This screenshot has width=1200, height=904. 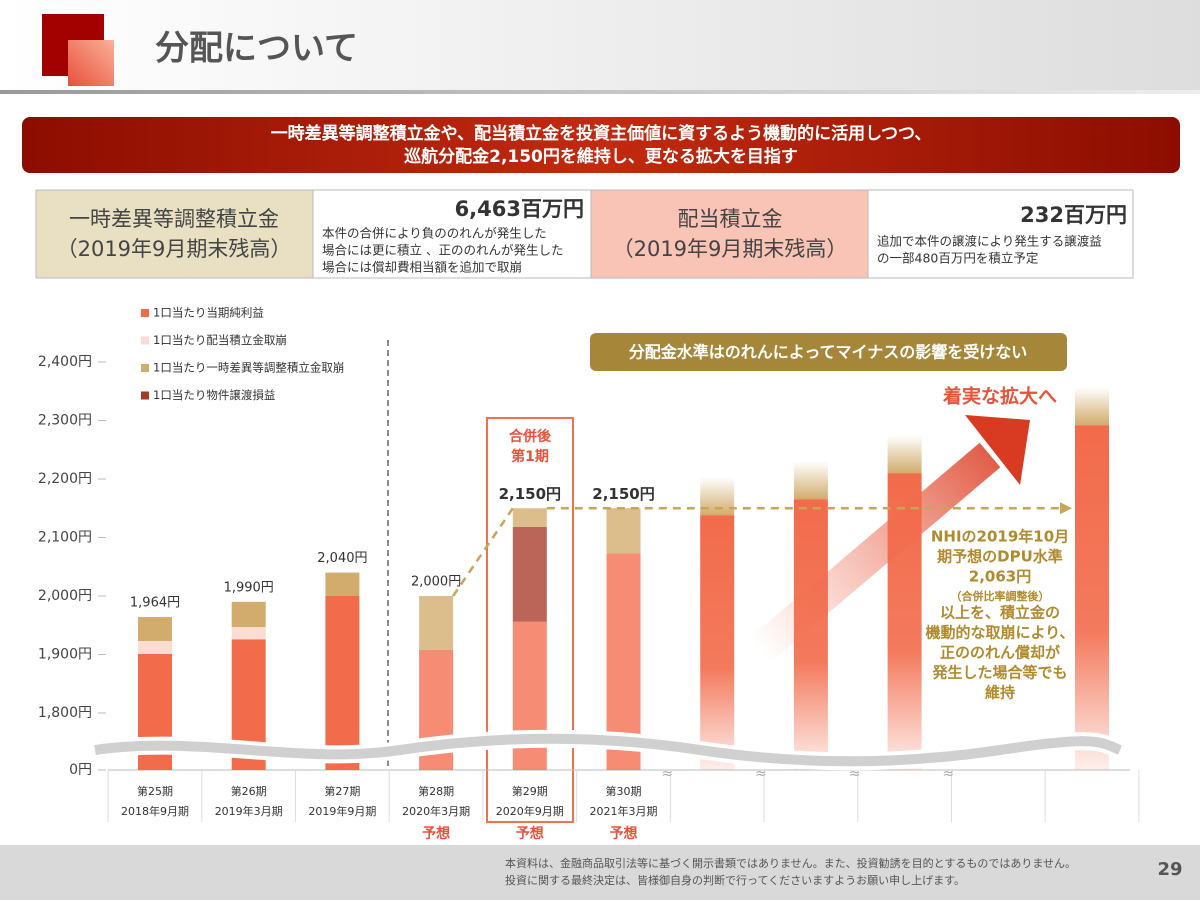 I want to click on banner, so click(x=601, y=145).